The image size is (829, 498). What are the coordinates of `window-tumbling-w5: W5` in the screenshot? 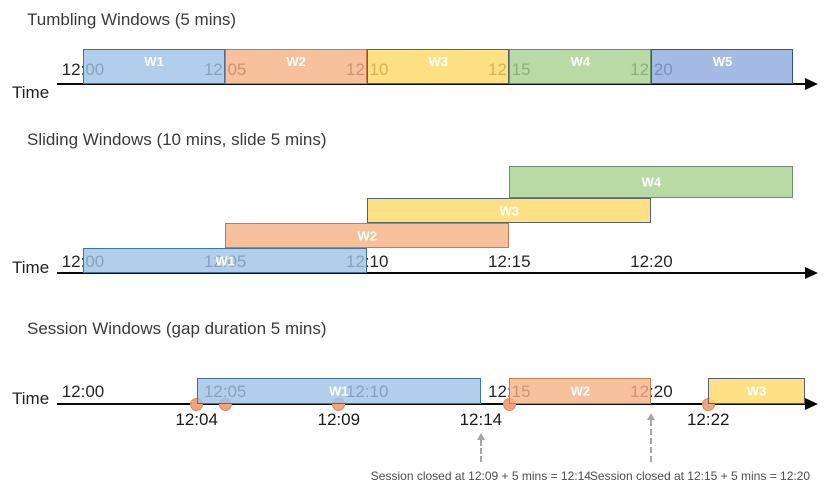 It's located at (722, 66).